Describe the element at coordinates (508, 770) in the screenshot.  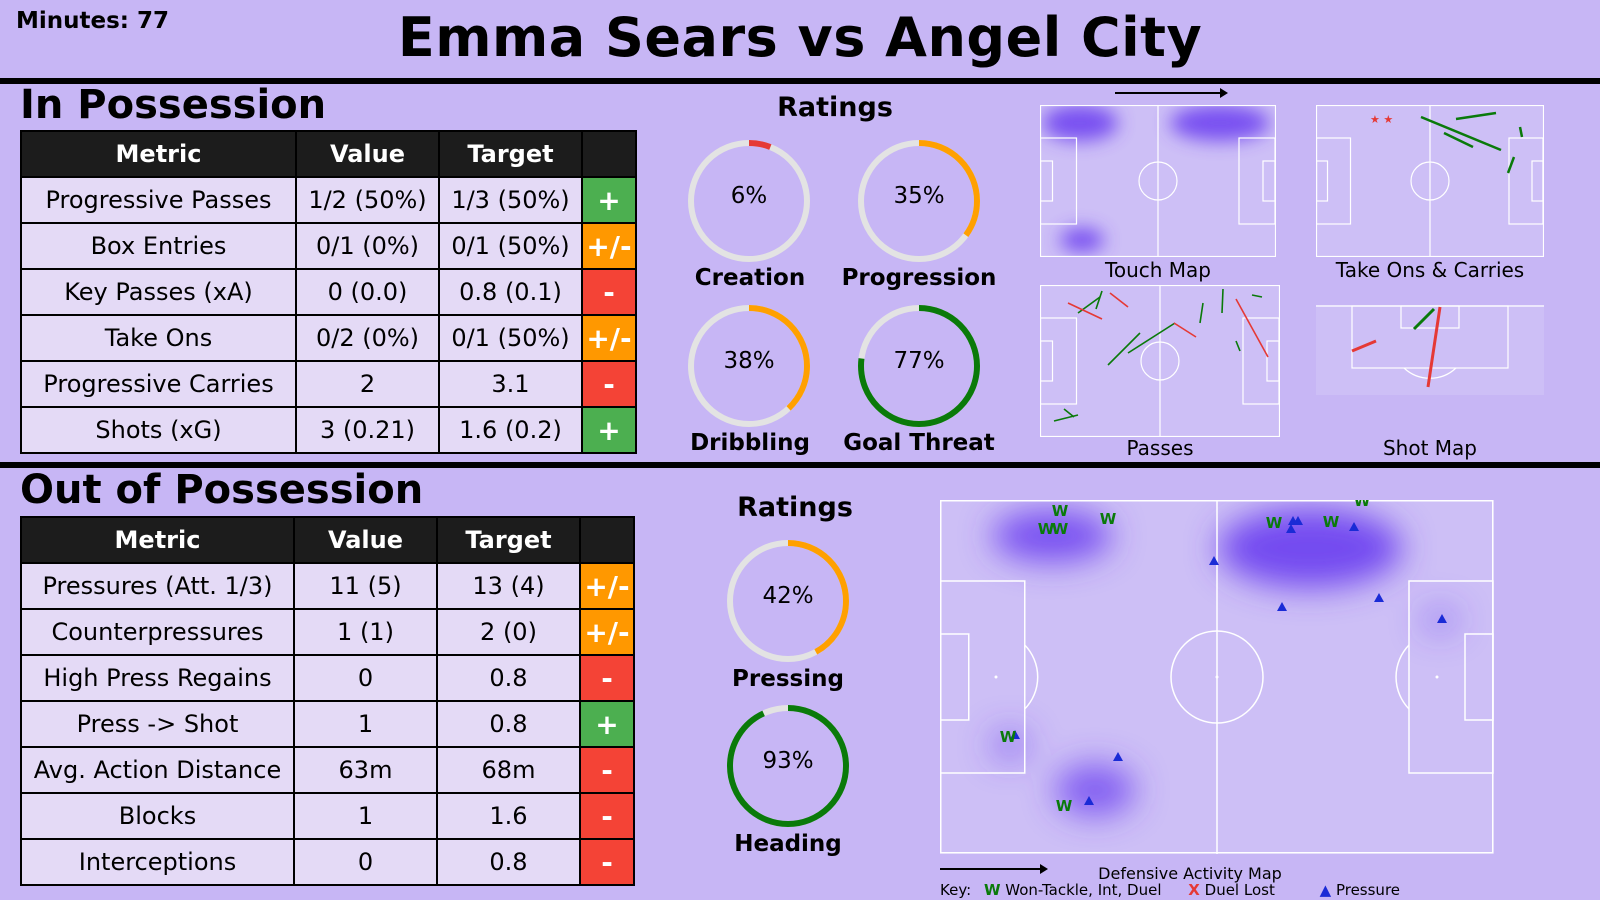
I see `target-cell: 68m` at that location.